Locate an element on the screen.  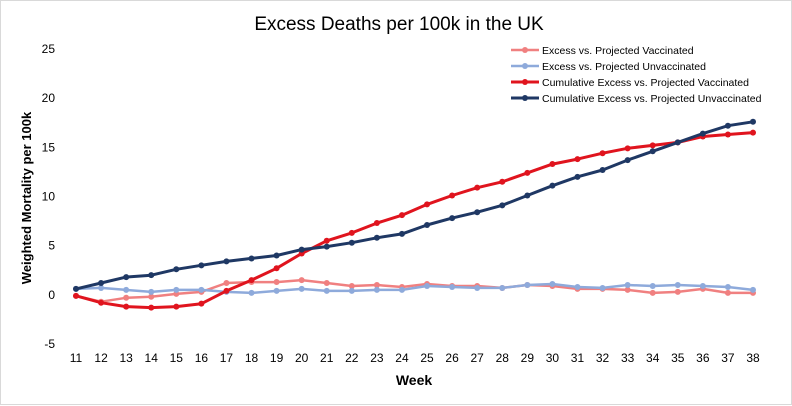
x-tick-label: 20 is located at coordinates (302, 358).